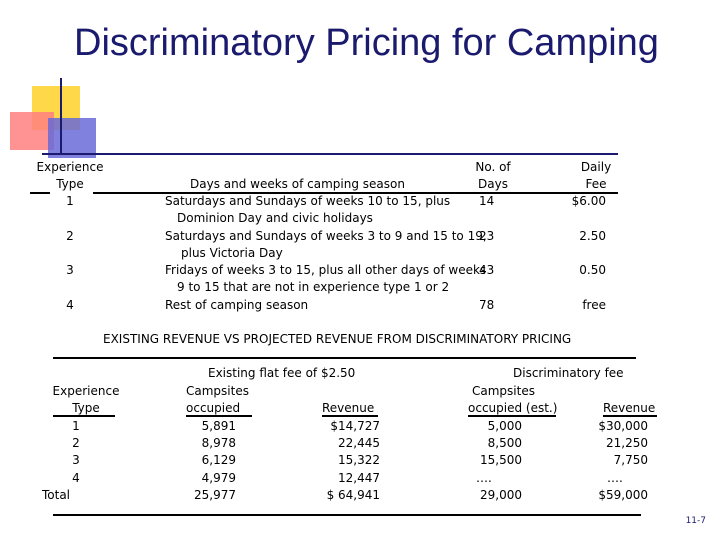 This screenshot has height=540, width=720. Describe the element at coordinates (501, 460) in the screenshot. I see `t2-row3-doccupied: 15,500` at that location.